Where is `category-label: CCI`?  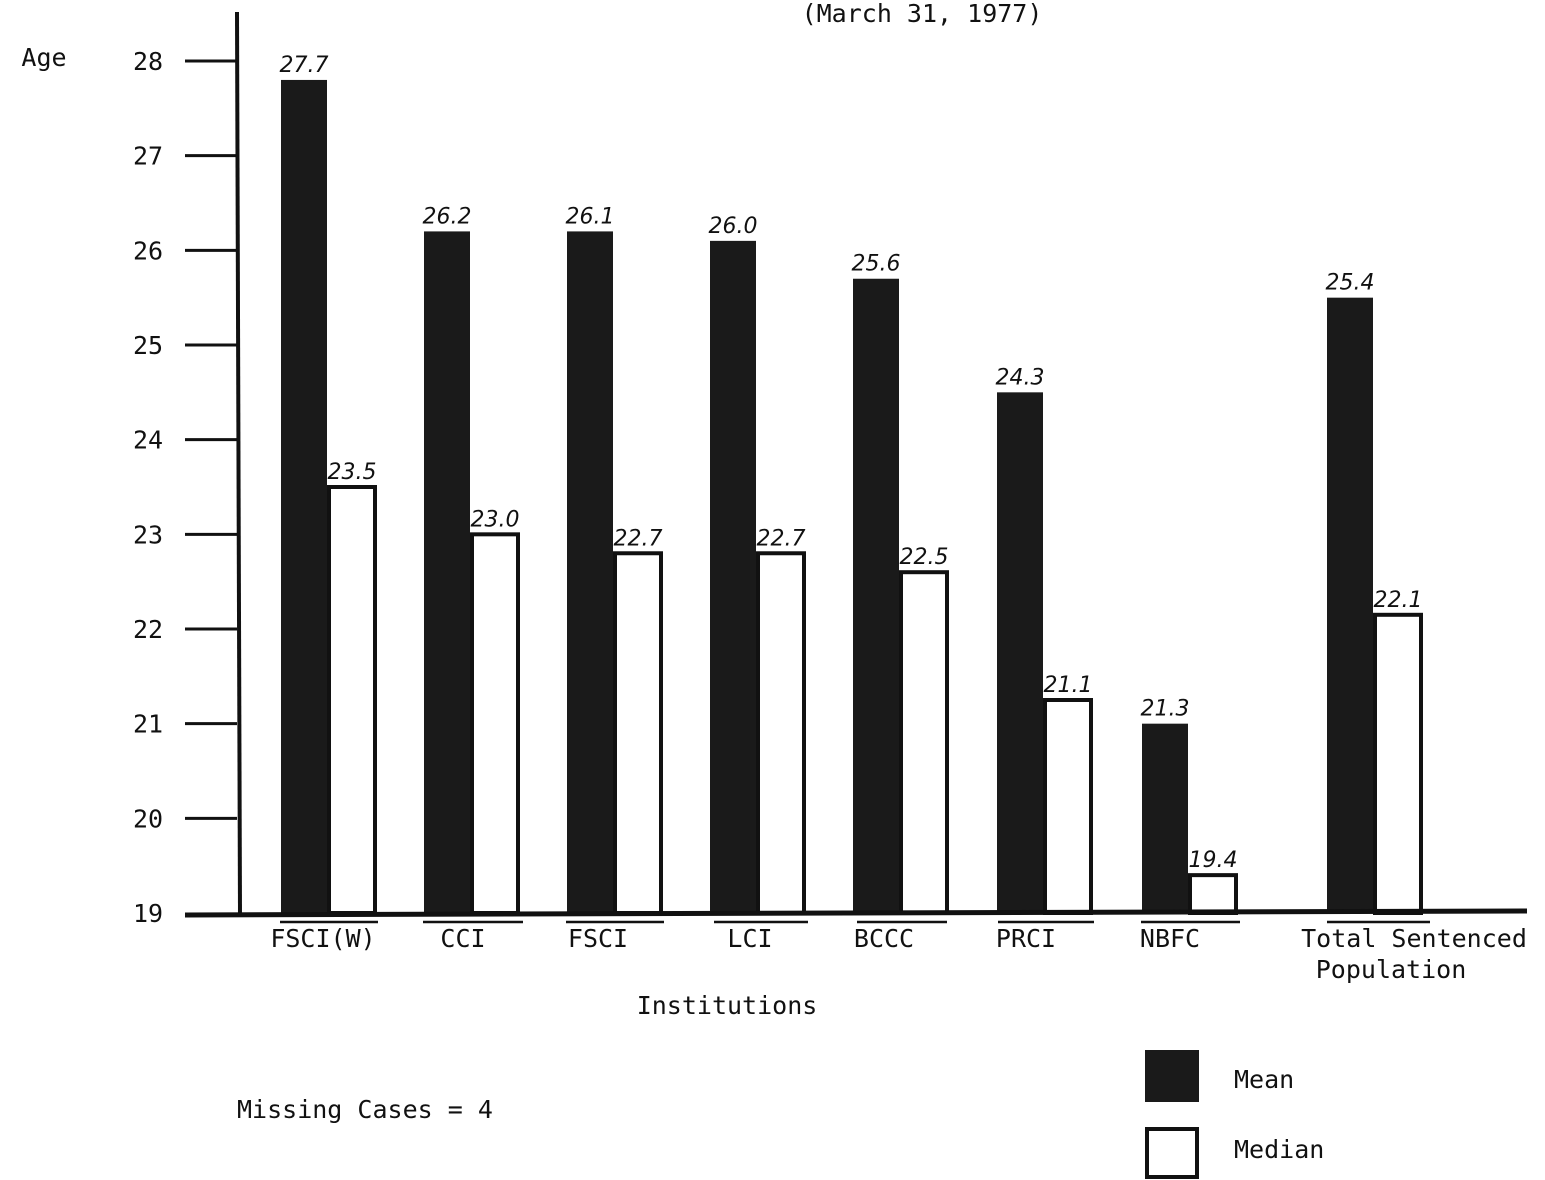 category-label: CCI is located at coordinates (462, 938).